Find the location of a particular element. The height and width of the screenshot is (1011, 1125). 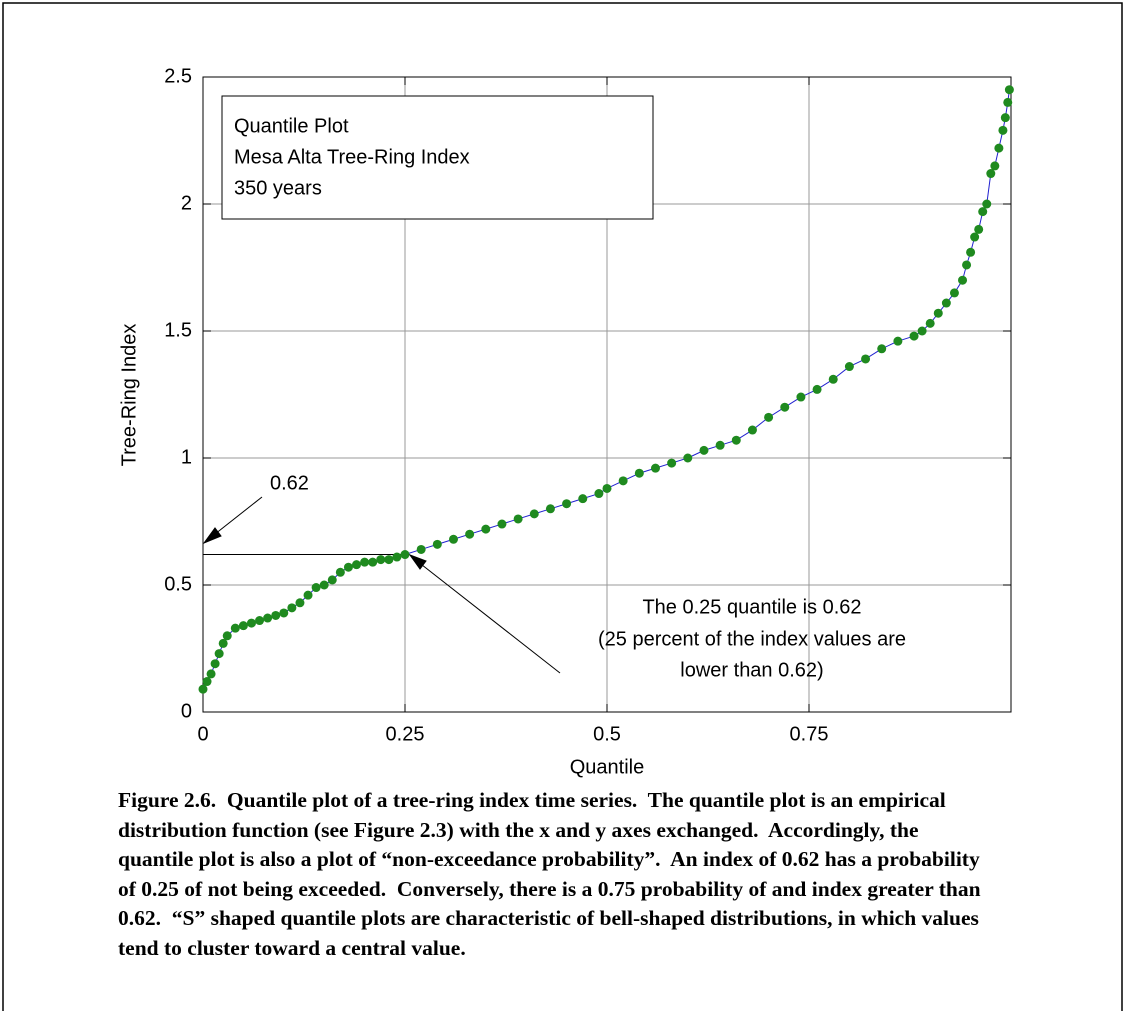

text-box is located at coordinates (437, 157).